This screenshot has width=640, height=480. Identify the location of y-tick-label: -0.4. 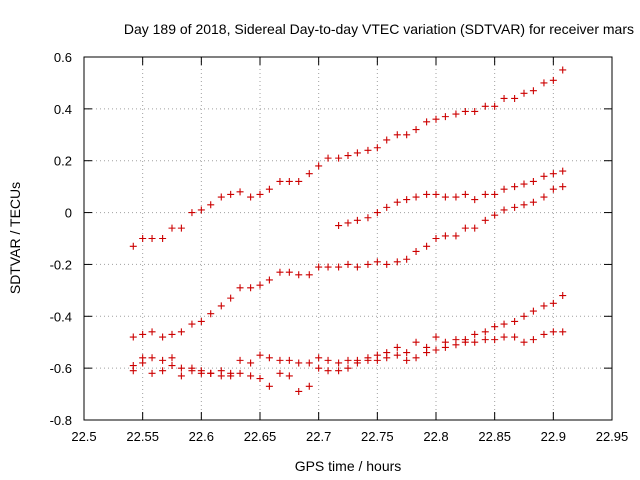
(61, 316).